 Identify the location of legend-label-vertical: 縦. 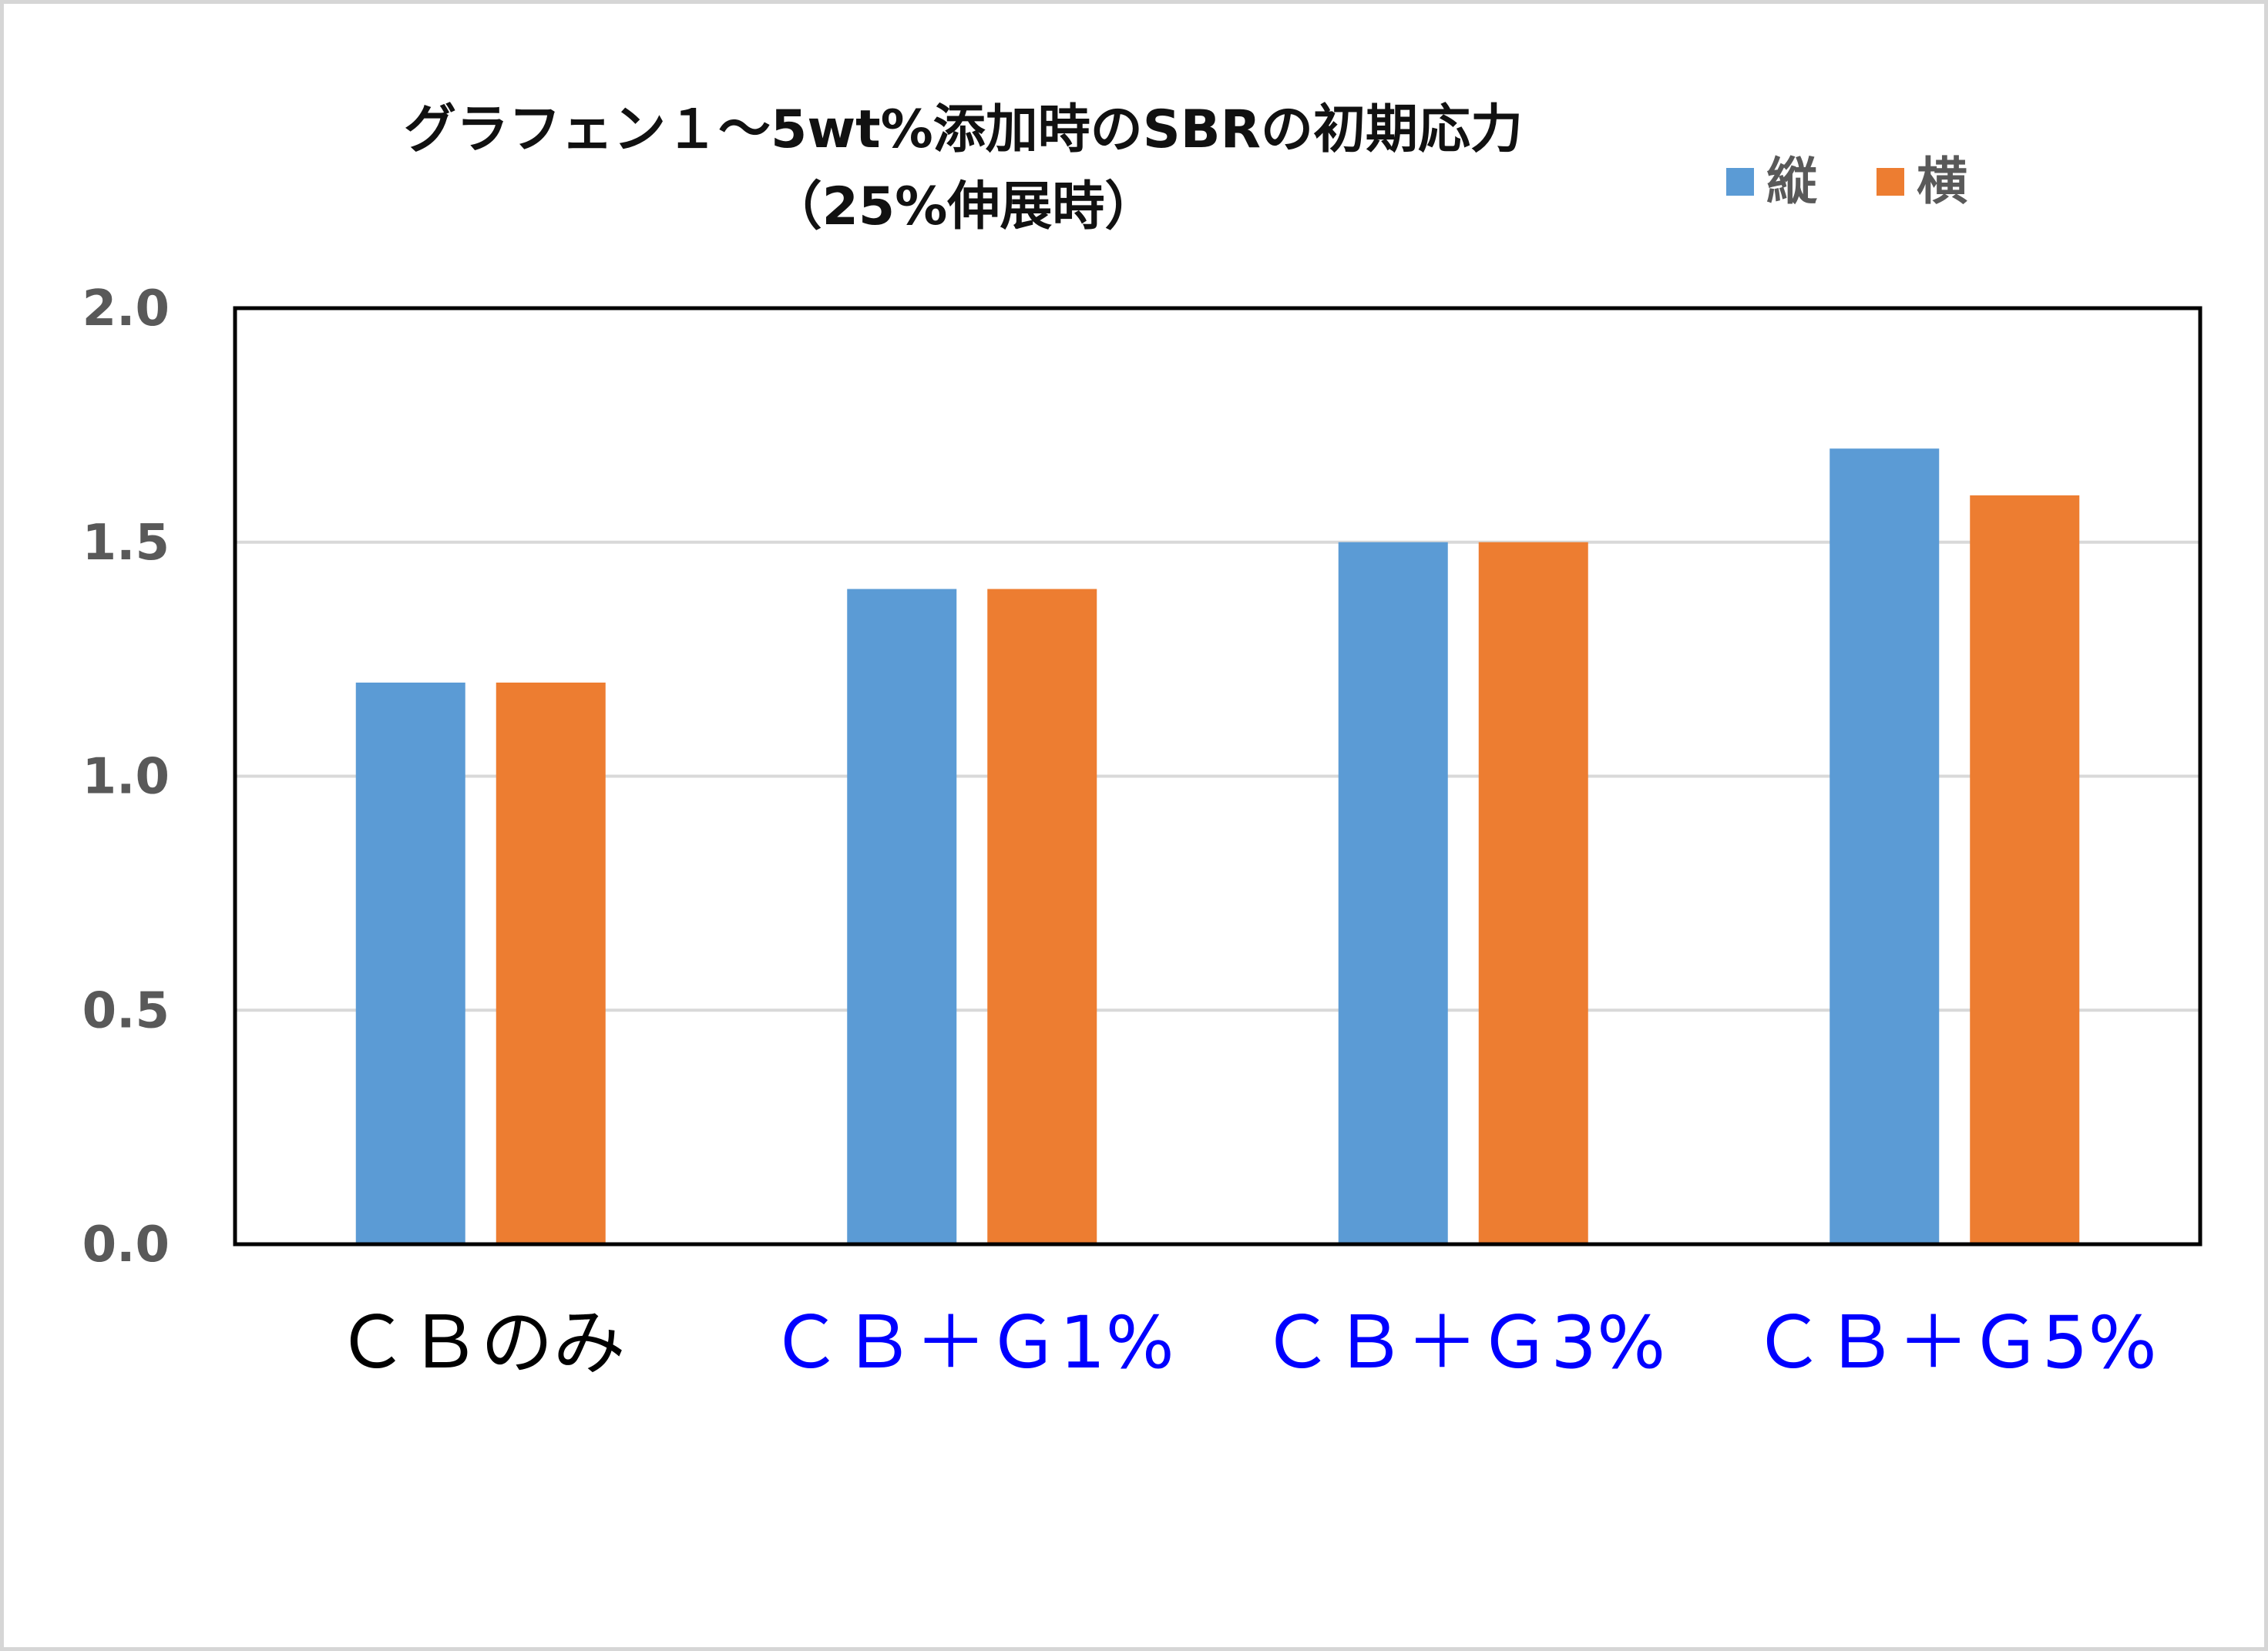
(1792, 181).